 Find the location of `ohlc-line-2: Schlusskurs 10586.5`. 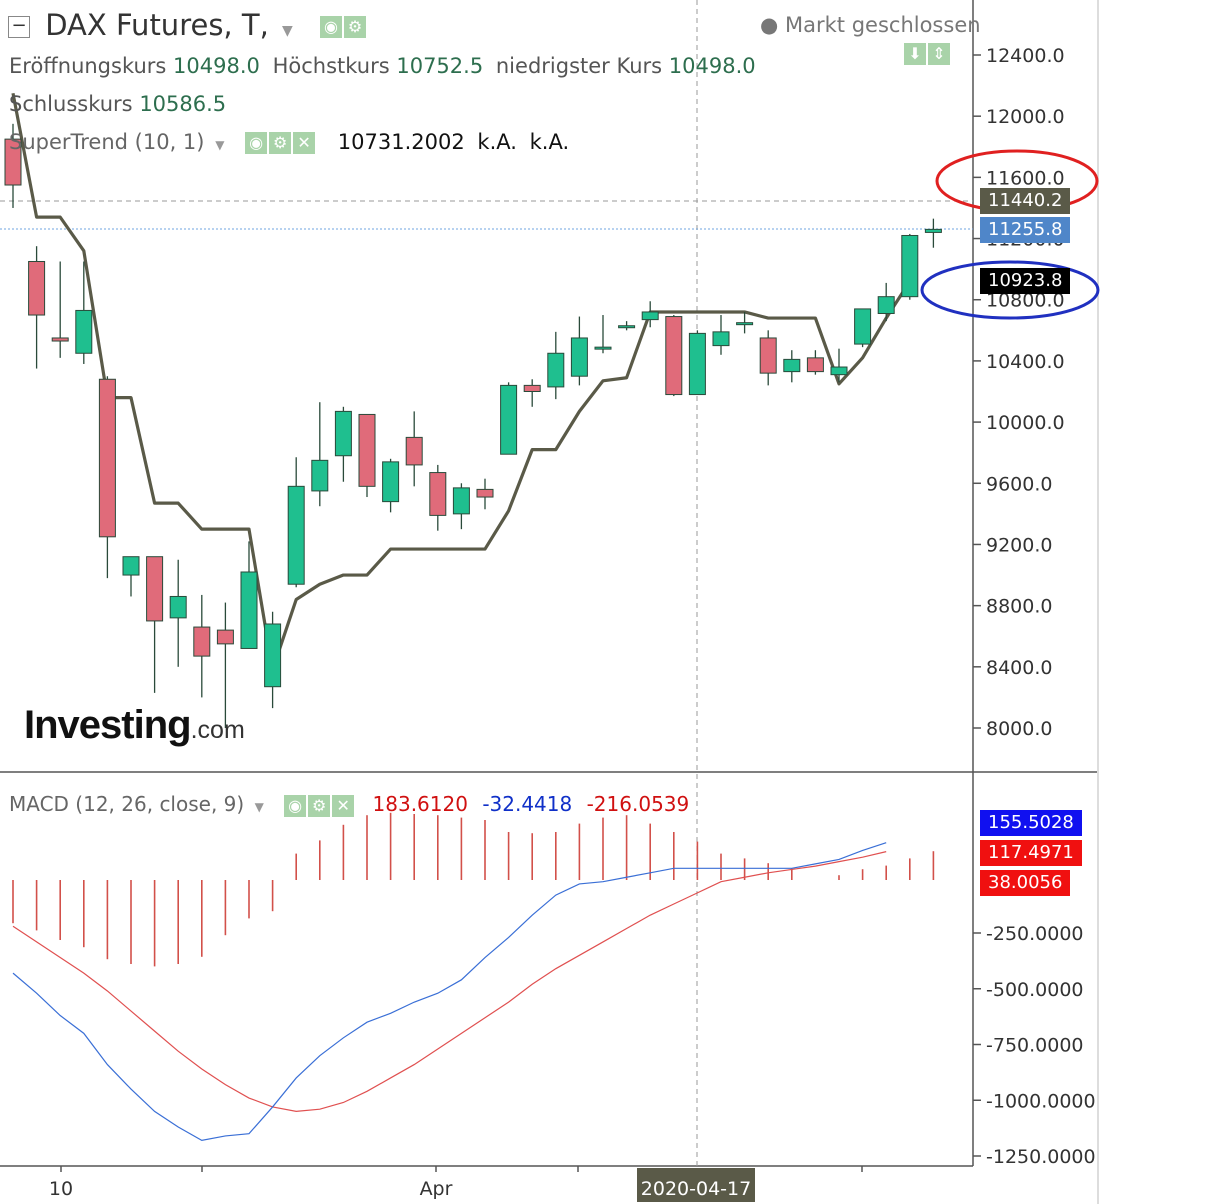

ohlc-line-2: Schlusskurs 10586.5 is located at coordinates (117, 104).